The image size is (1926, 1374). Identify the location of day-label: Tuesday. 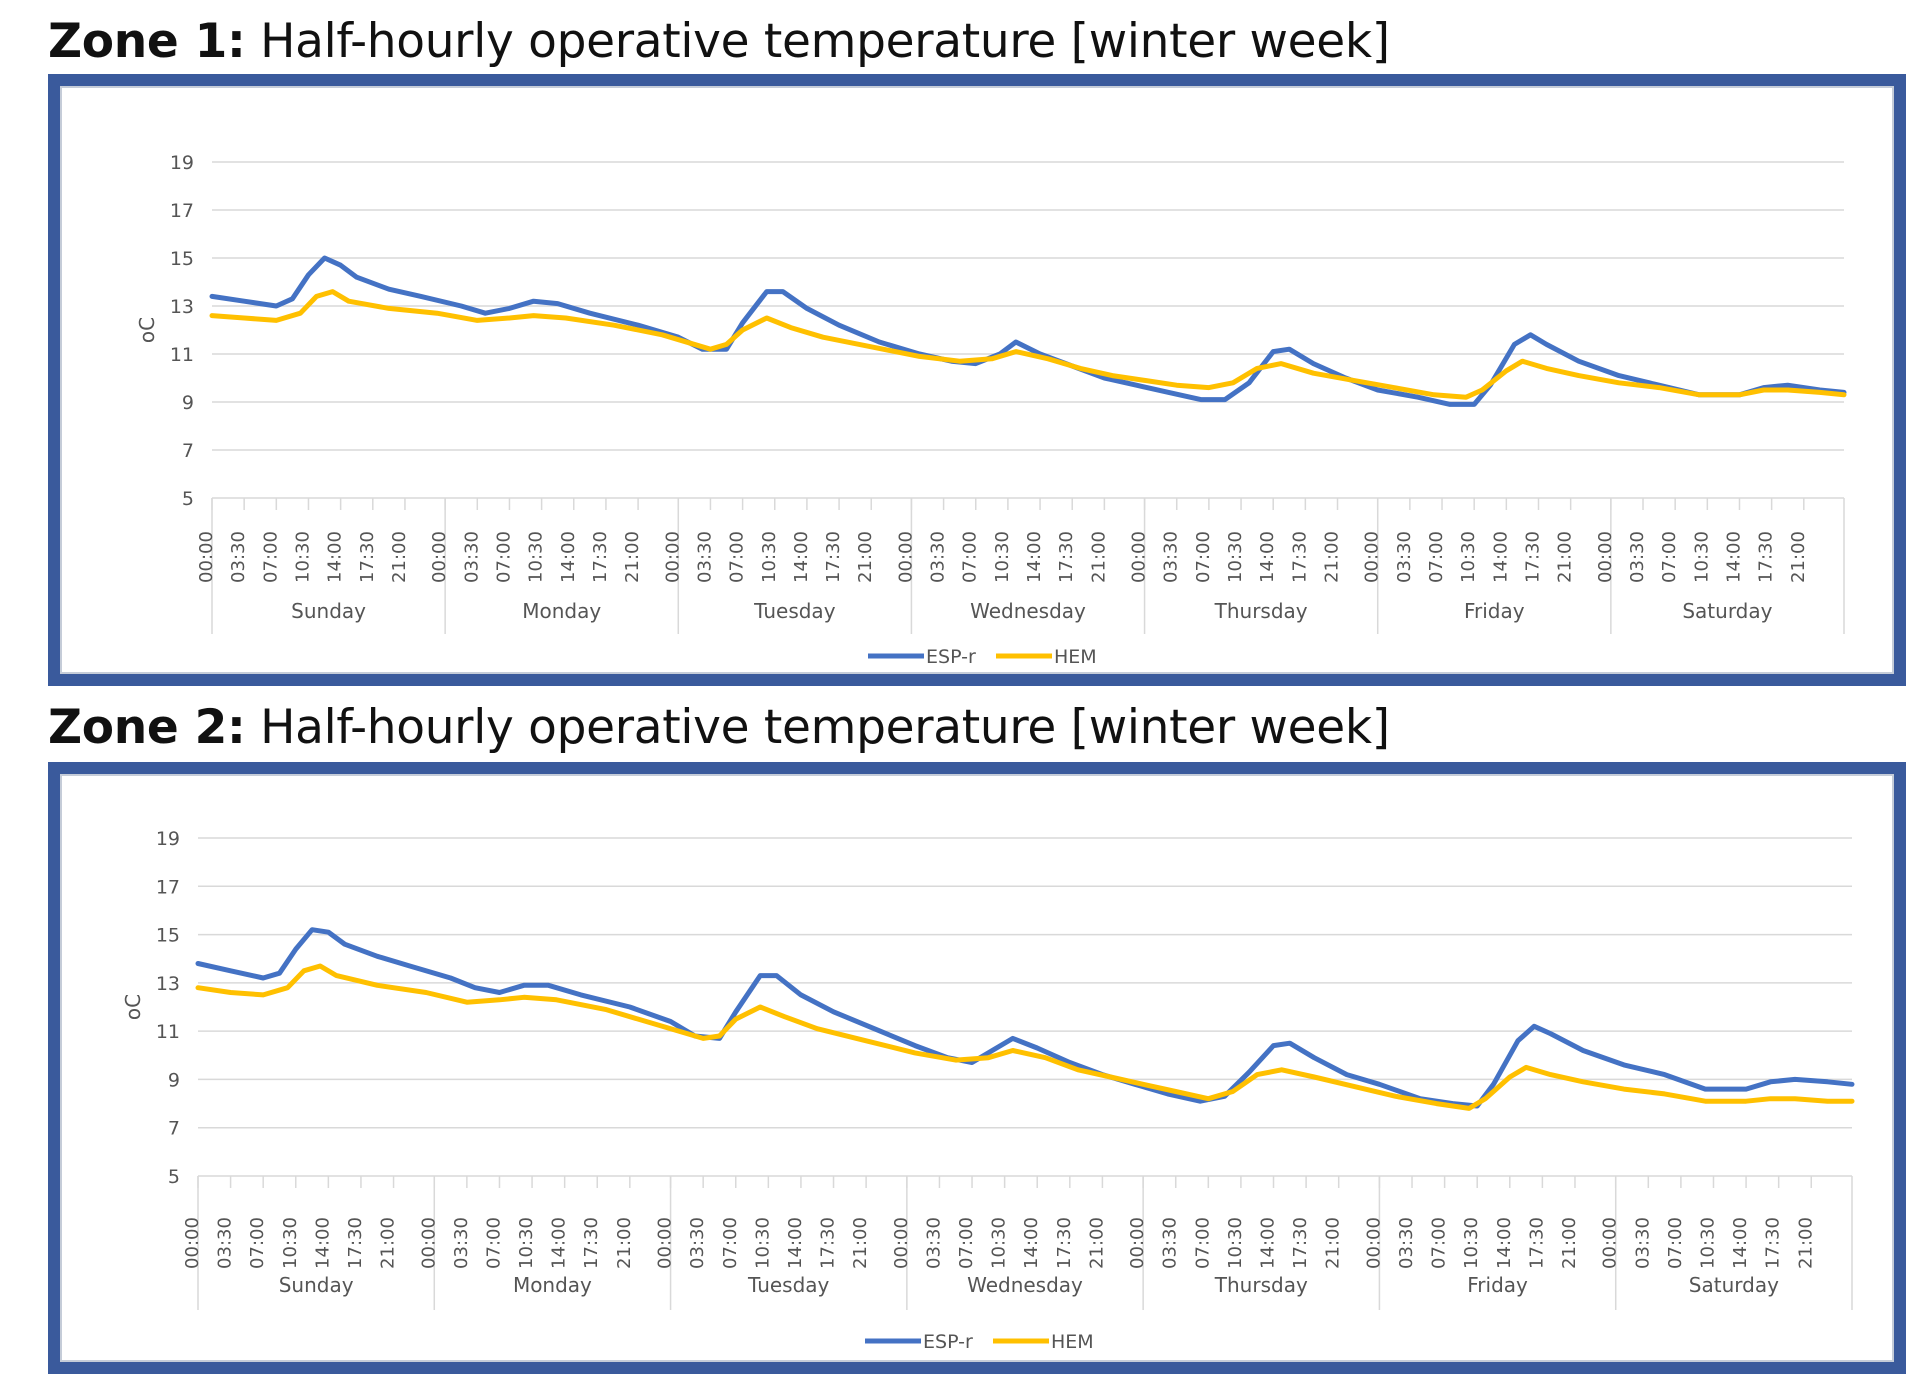
(794, 611).